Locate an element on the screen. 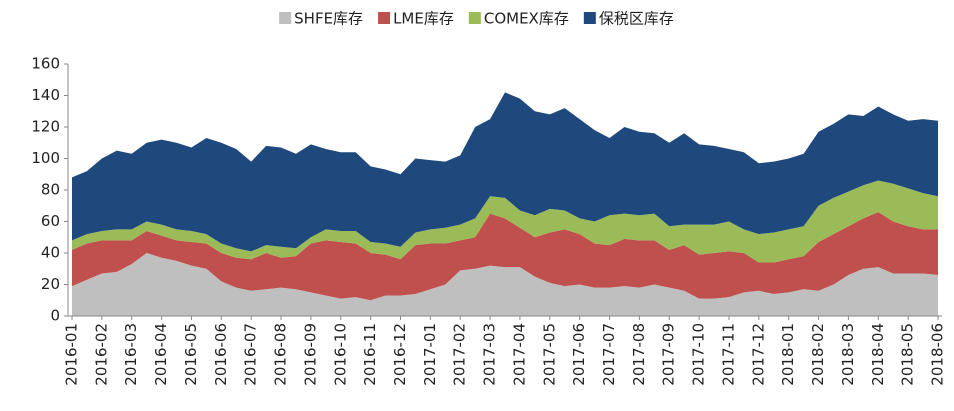  x-tick-label: 2016-10 is located at coordinates (340, 354).